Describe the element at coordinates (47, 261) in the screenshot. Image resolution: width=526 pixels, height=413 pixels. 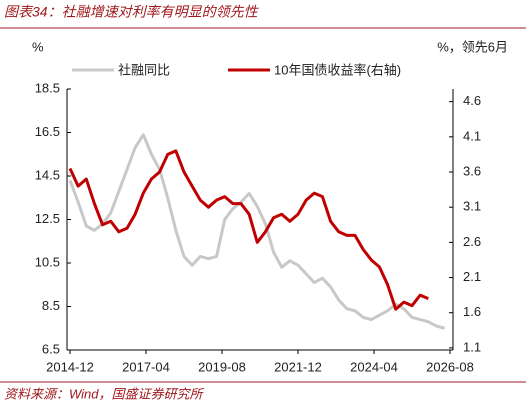
I see `y-tick-label: 10.5` at that location.